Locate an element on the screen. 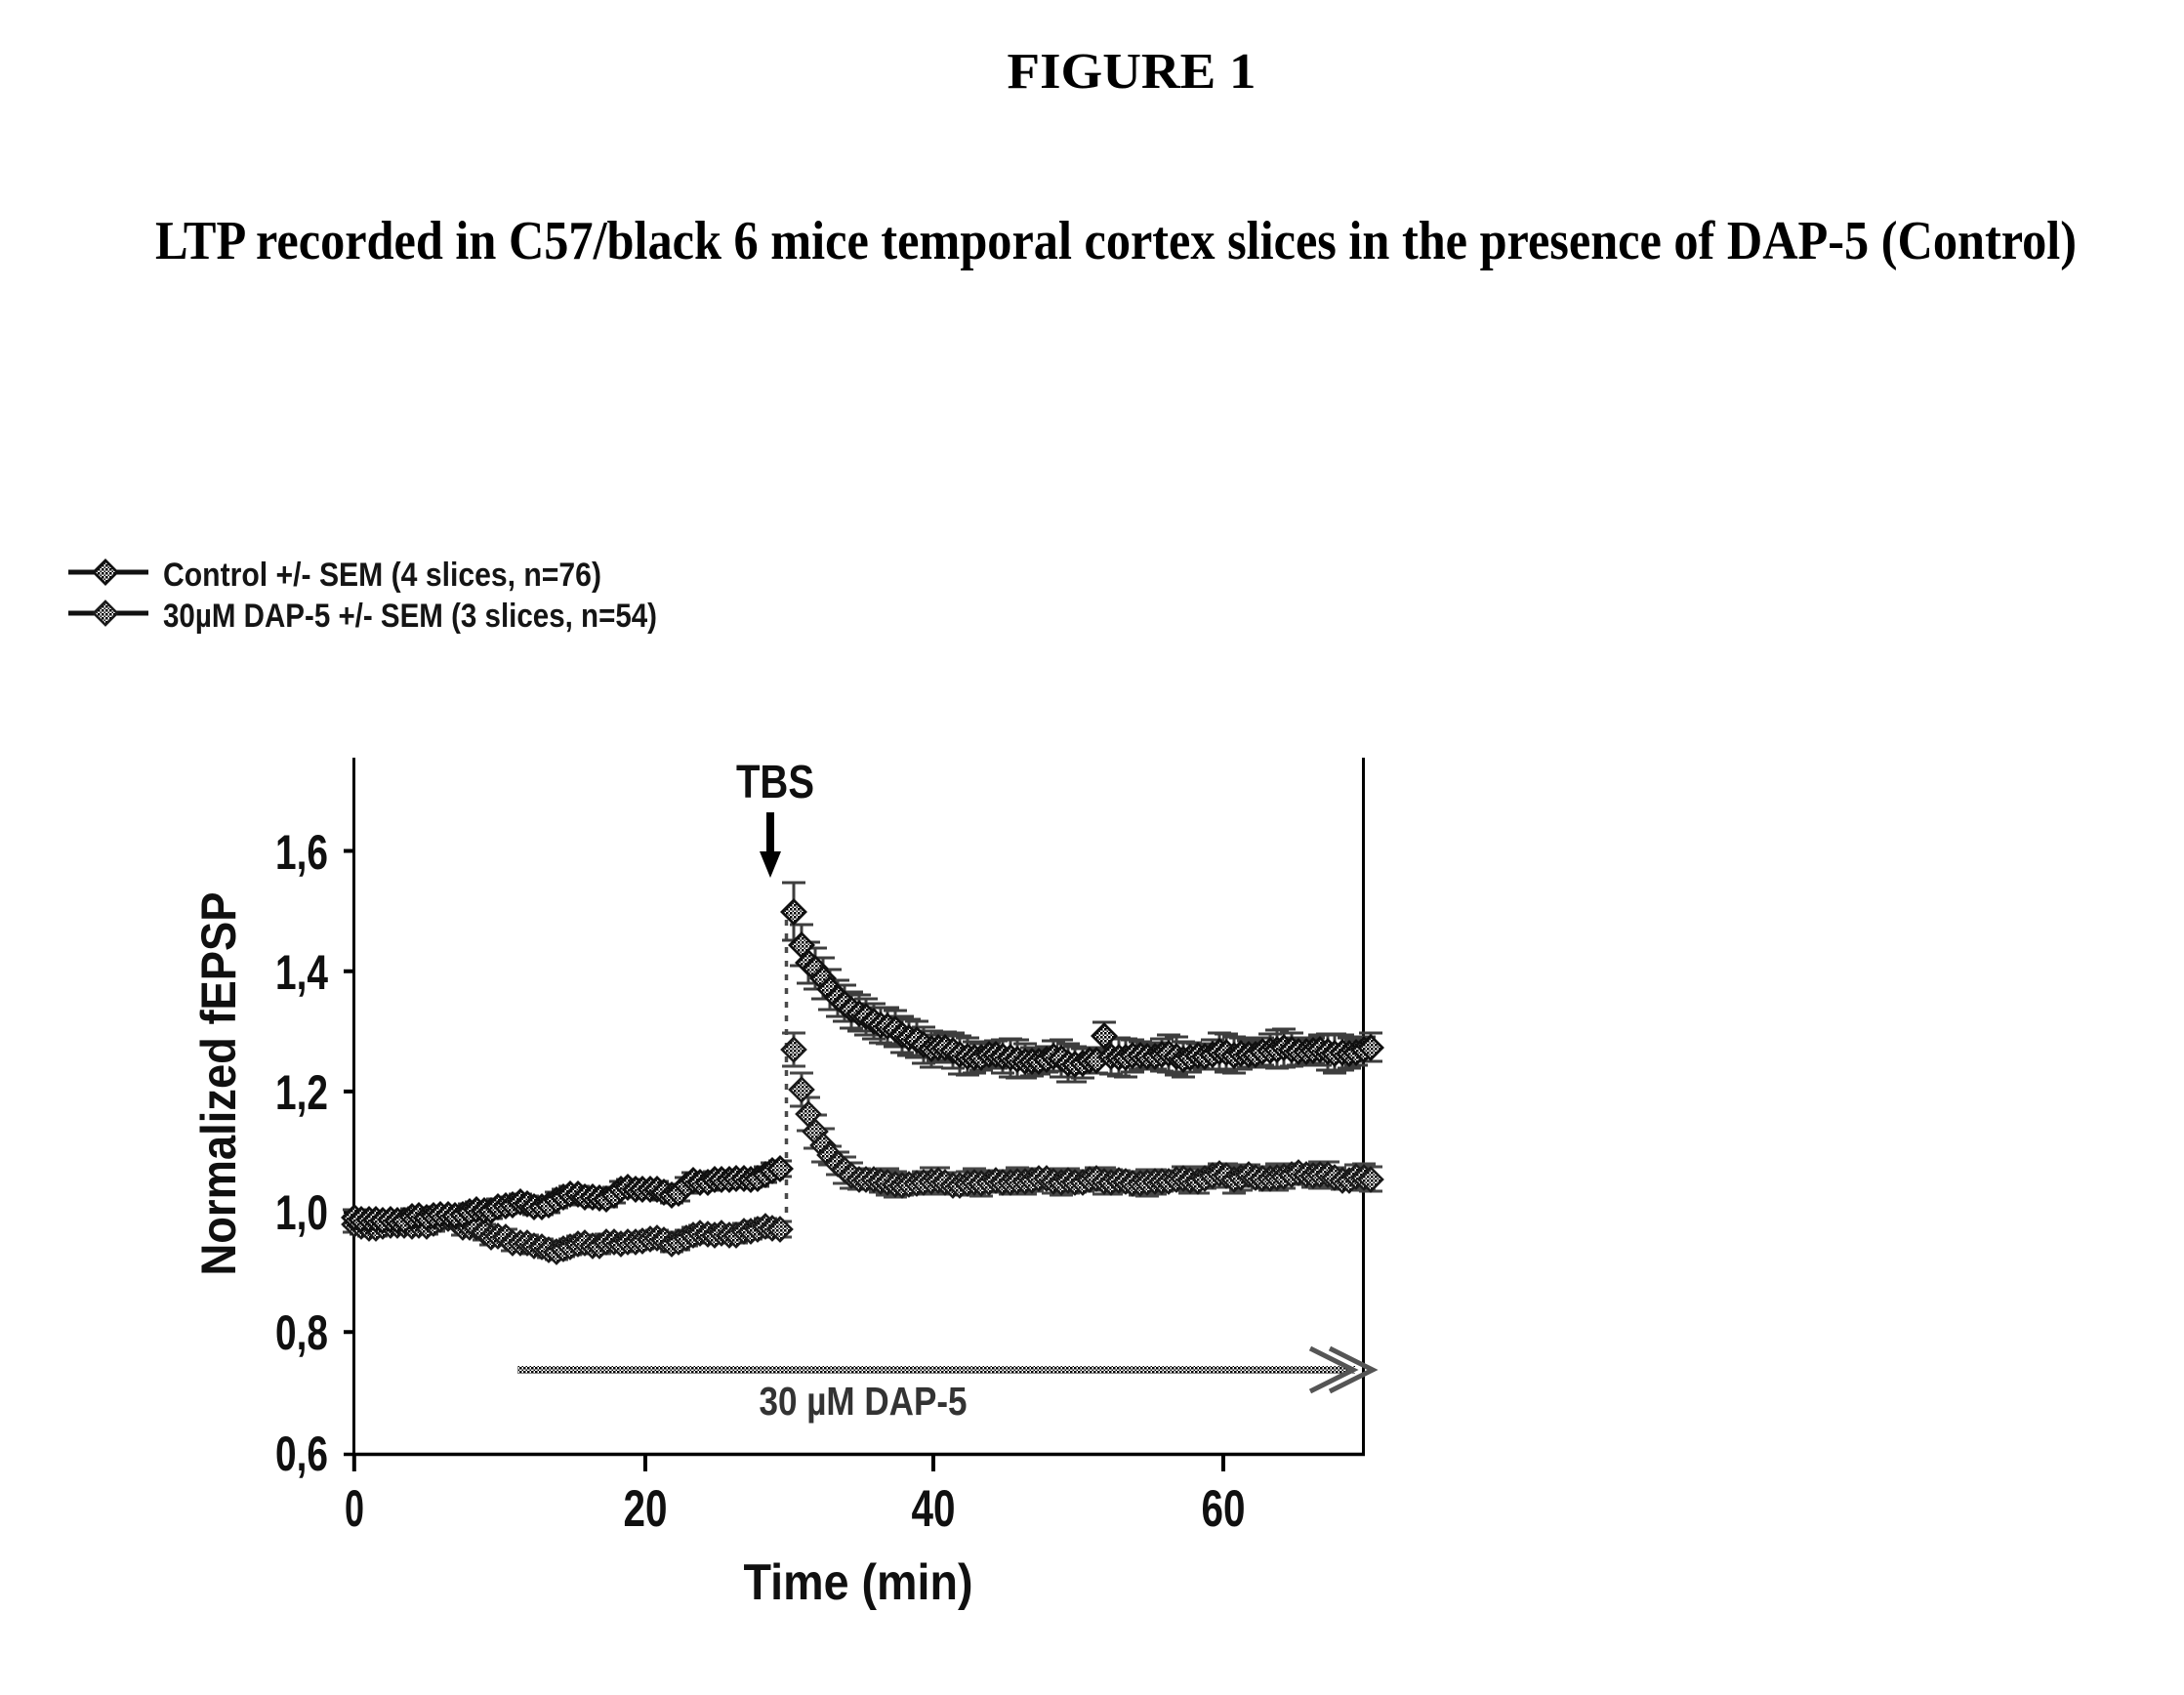 The height and width of the screenshot is (1695, 2184). svg-text: 30 µM DAP-5 is located at coordinates (864, 1402).